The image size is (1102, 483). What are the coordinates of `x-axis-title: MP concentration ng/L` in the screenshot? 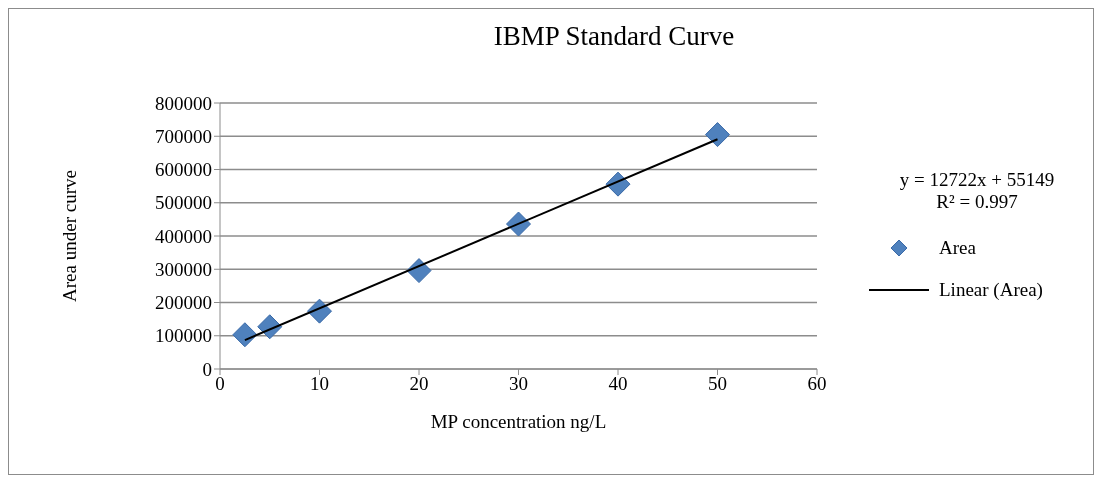 It's located at (518, 421).